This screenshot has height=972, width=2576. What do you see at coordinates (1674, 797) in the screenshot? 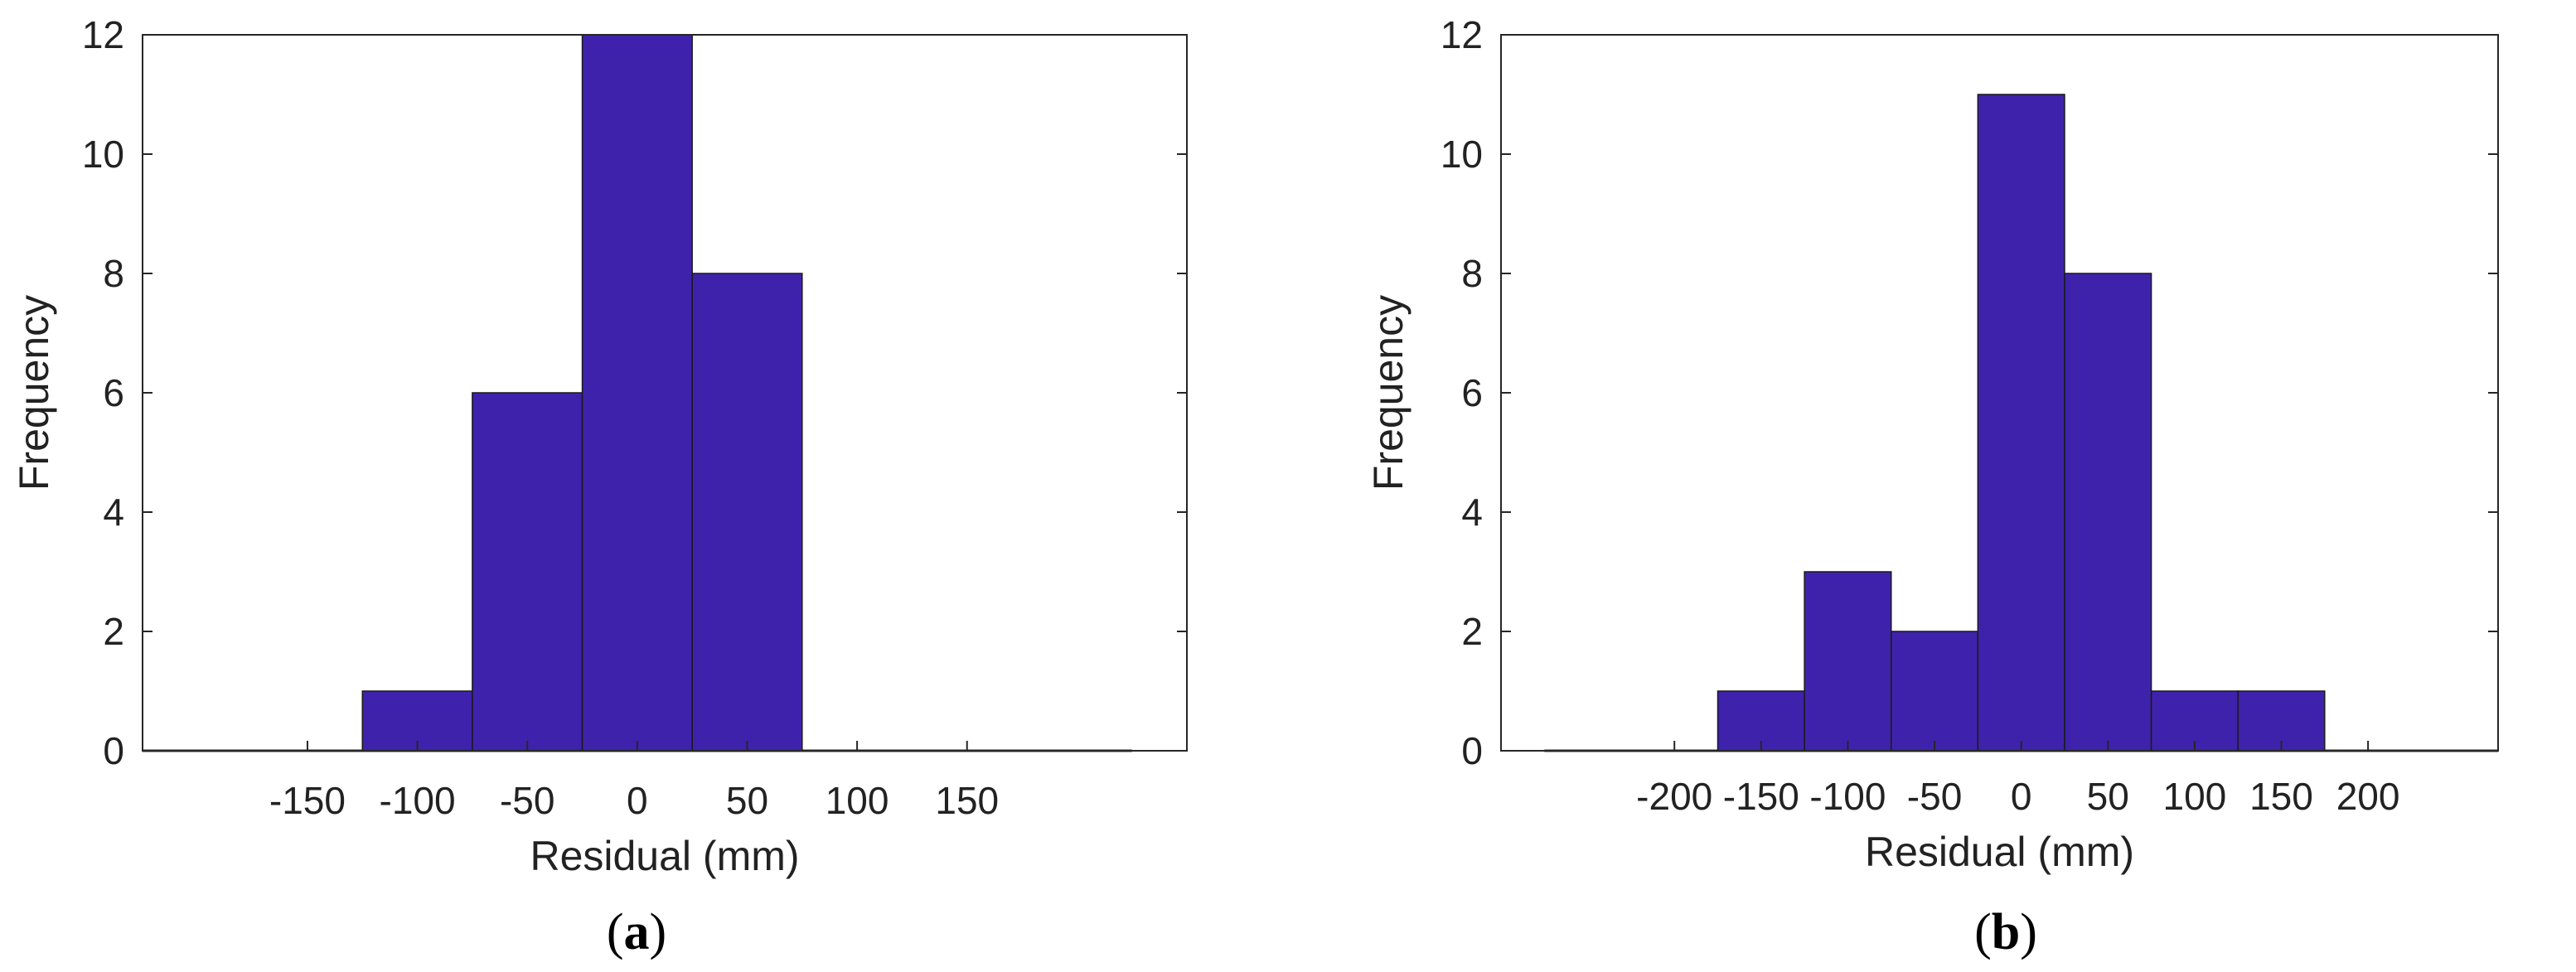
I see `xtick-label-b--200: -200` at bounding box center [1674, 797].